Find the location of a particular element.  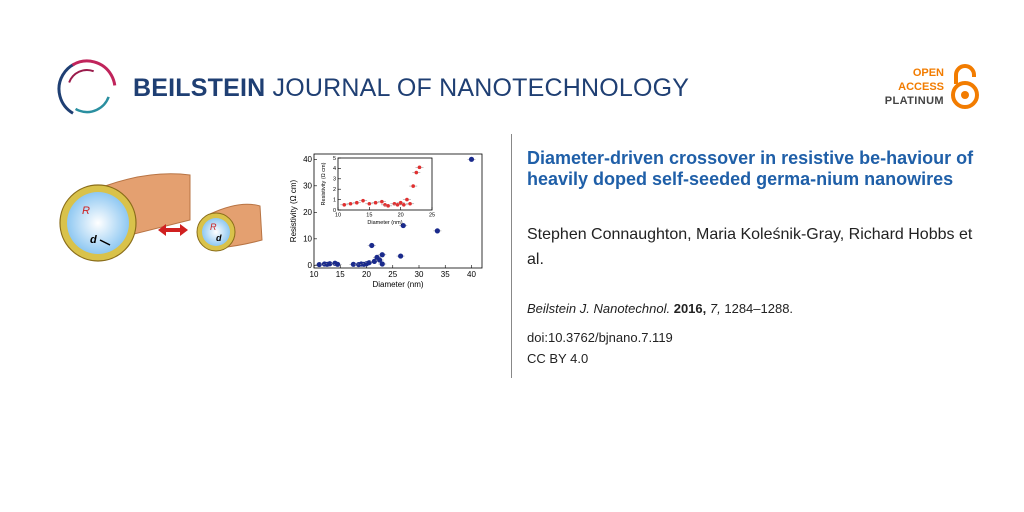

inset-ytick-label: 2 is located at coordinates (334, 190).